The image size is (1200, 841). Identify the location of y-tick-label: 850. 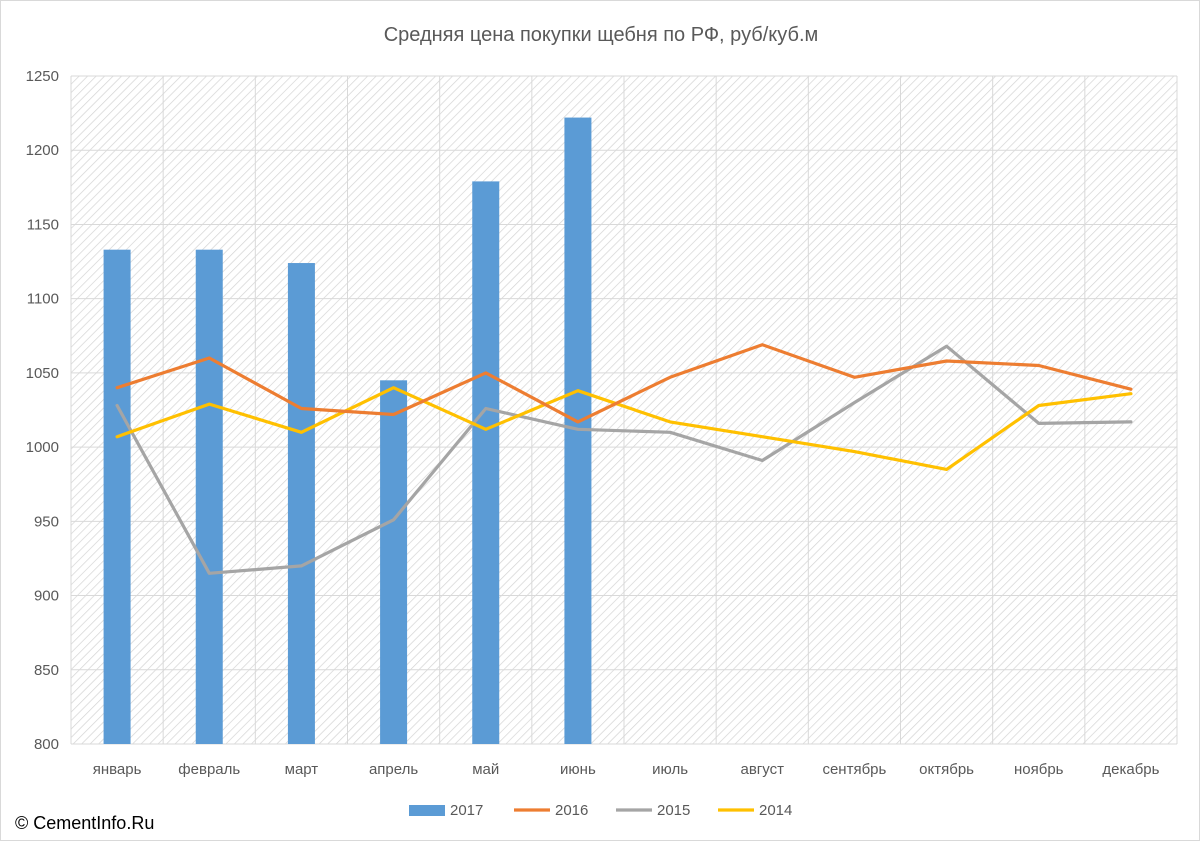
(46, 670).